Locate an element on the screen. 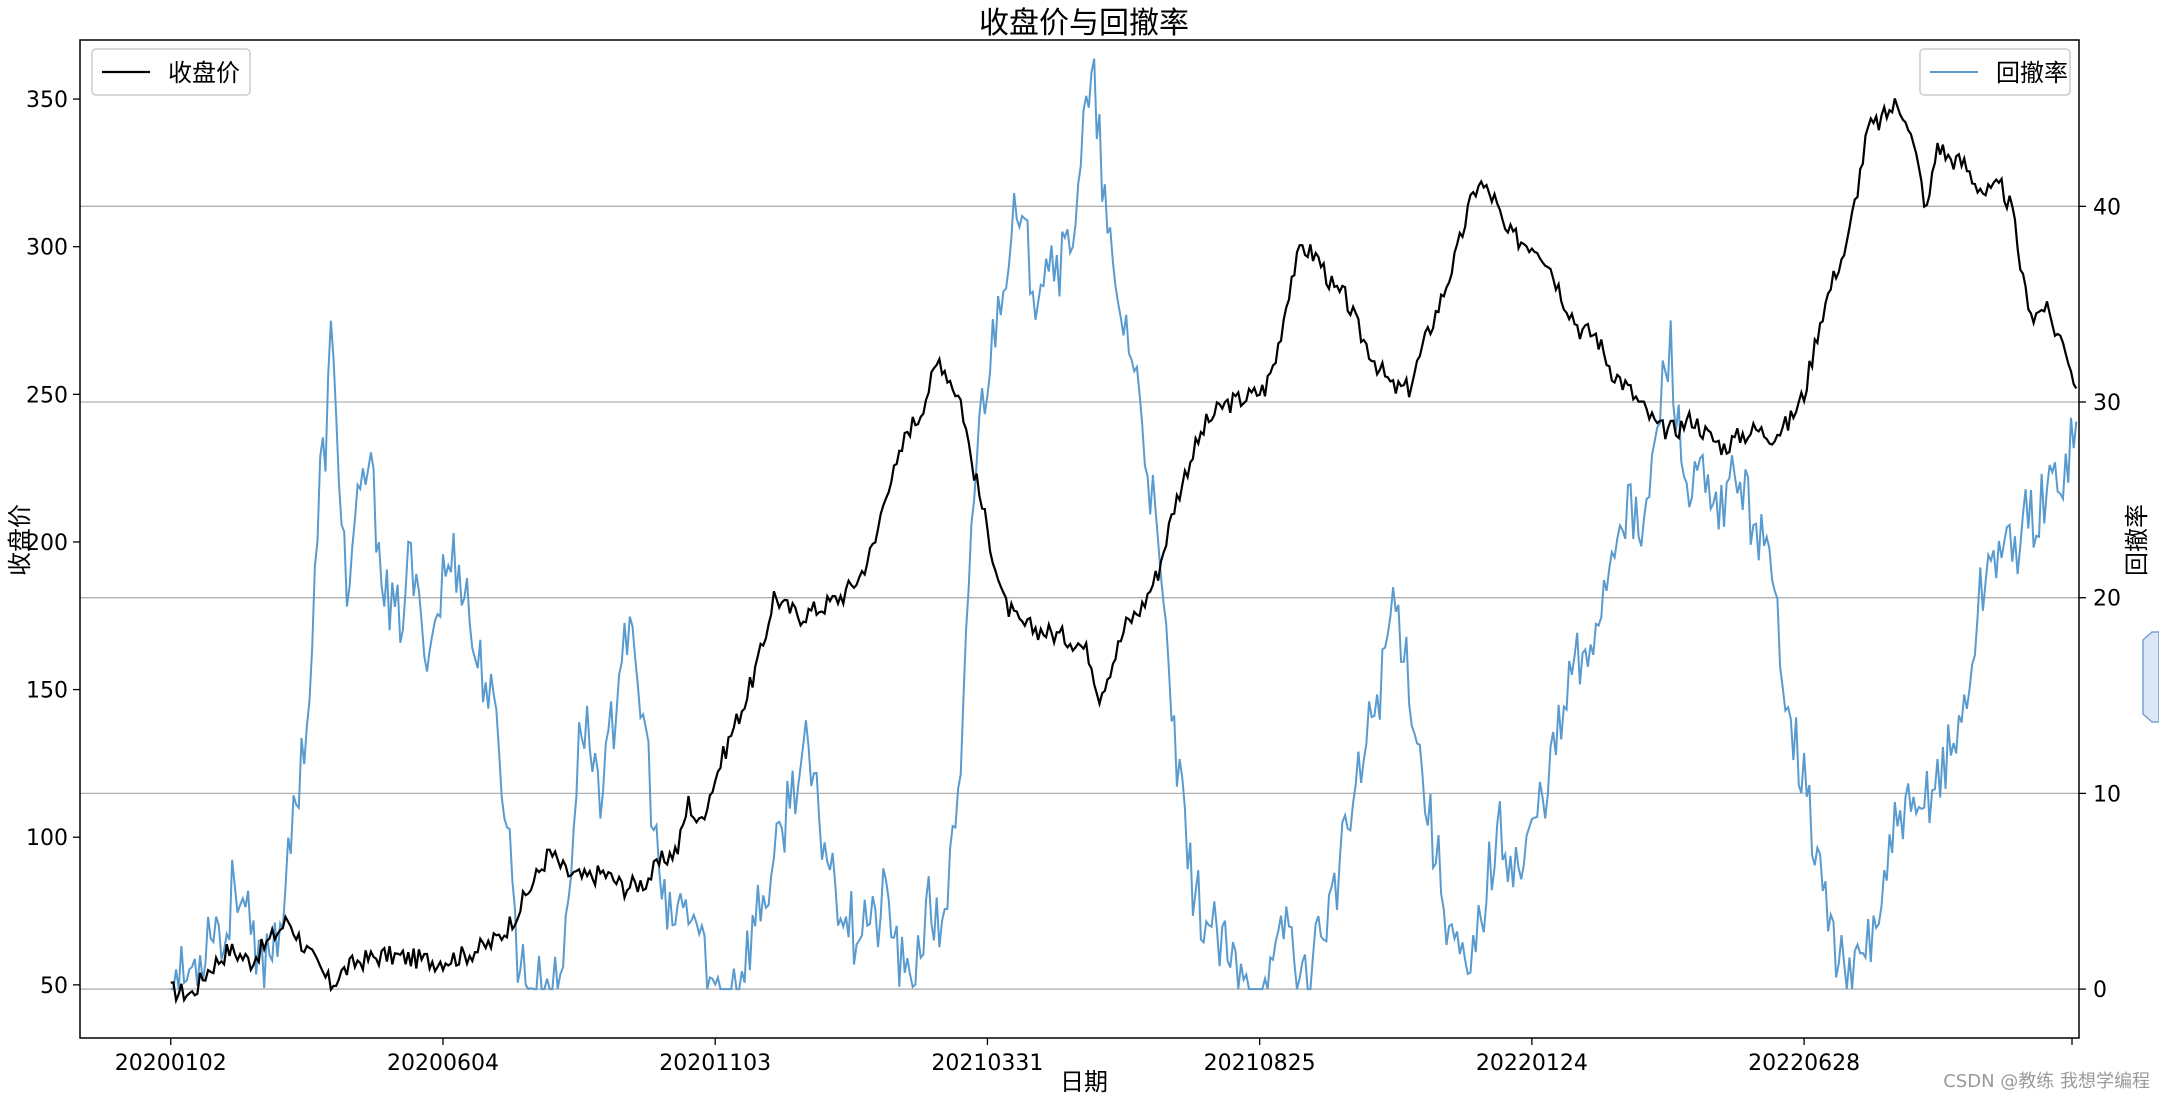 This screenshot has width=2159, height=1099. y-right-tick-label: 30 is located at coordinates (2107, 403).